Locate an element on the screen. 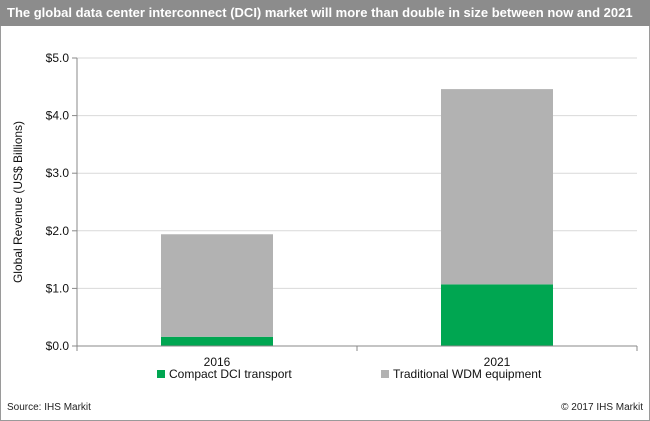  bar-2021-compact-dci-transport is located at coordinates (497, 315).